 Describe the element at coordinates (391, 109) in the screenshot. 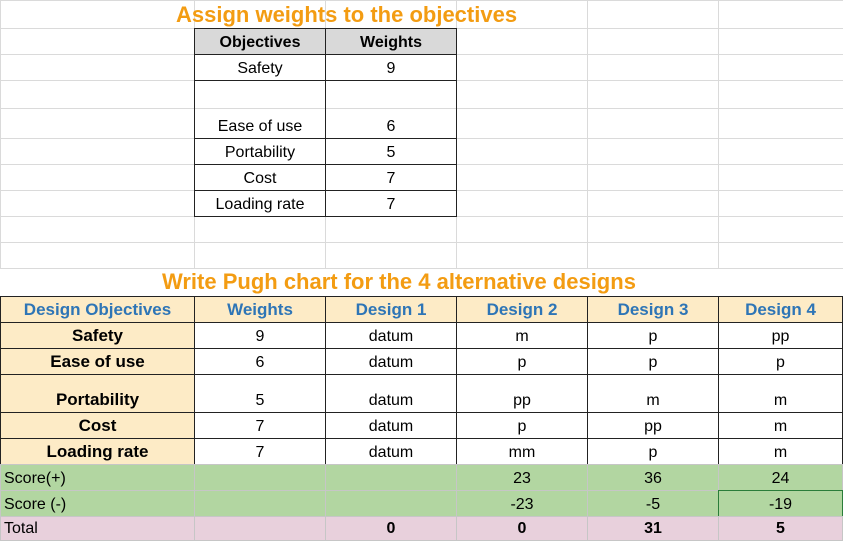

I see `weight-cell: 6` at that location.